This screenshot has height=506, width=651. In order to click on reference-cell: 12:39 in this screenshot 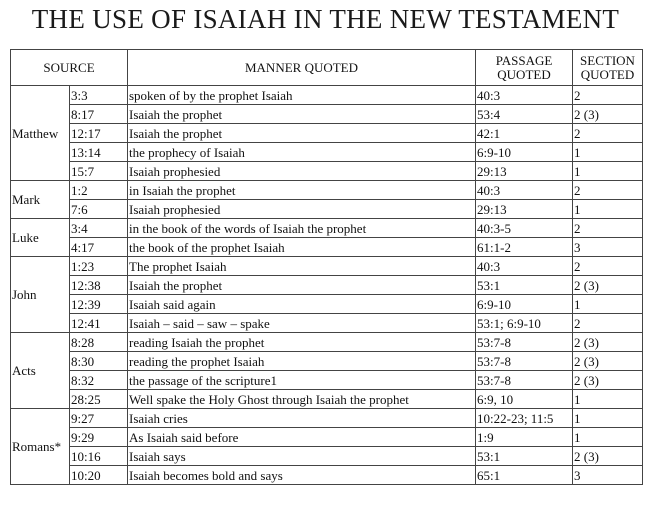, I will do `click(98, 304)`.